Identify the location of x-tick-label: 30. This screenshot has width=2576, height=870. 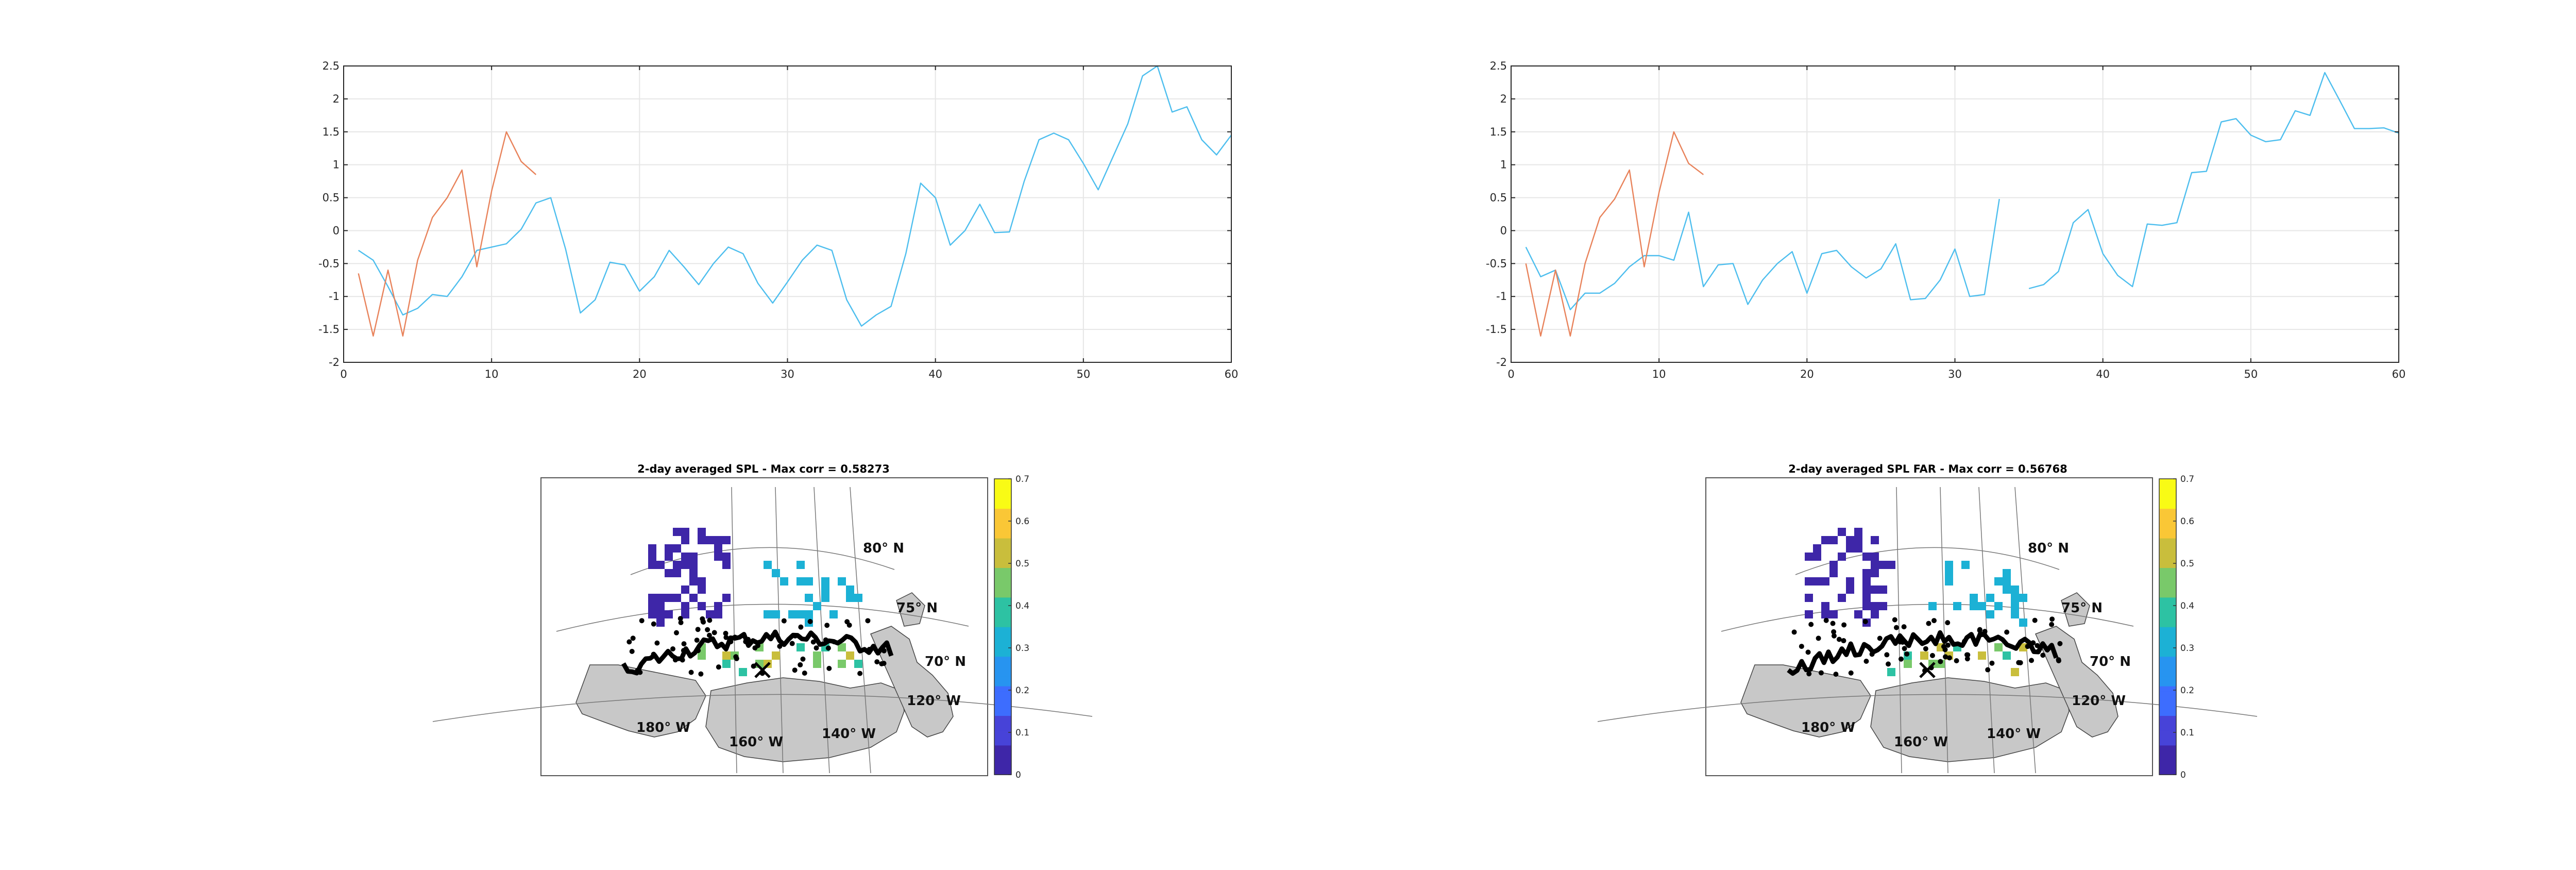
(787, 374).